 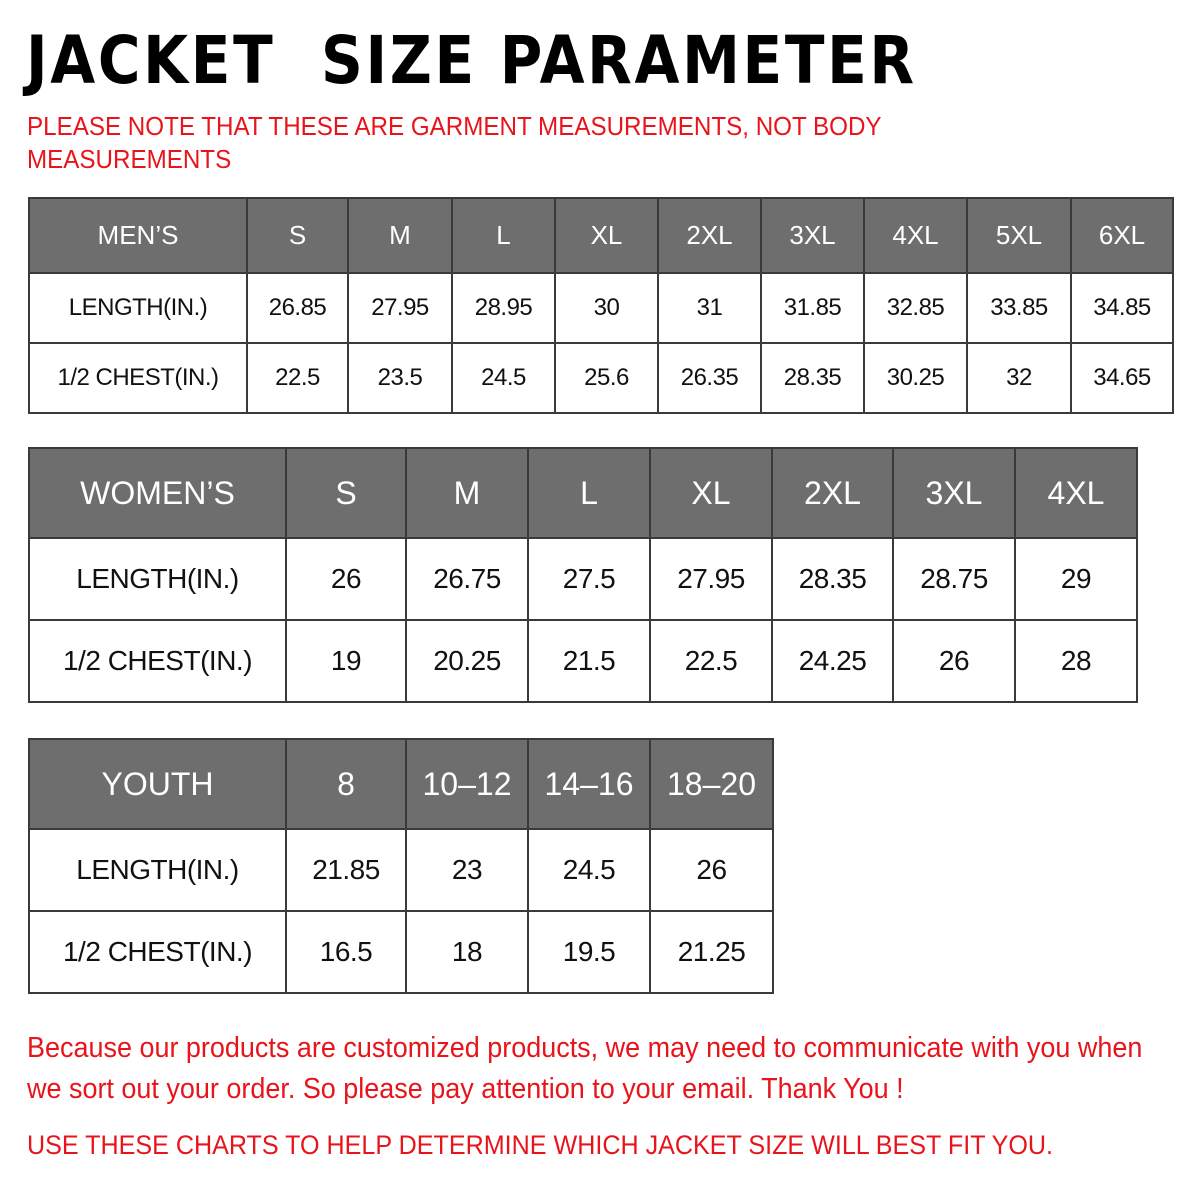 What do you see at coordinates (503, 308) in the screenshot?
I see `measurement-value: 28.95` at bounding box center [503, 308].